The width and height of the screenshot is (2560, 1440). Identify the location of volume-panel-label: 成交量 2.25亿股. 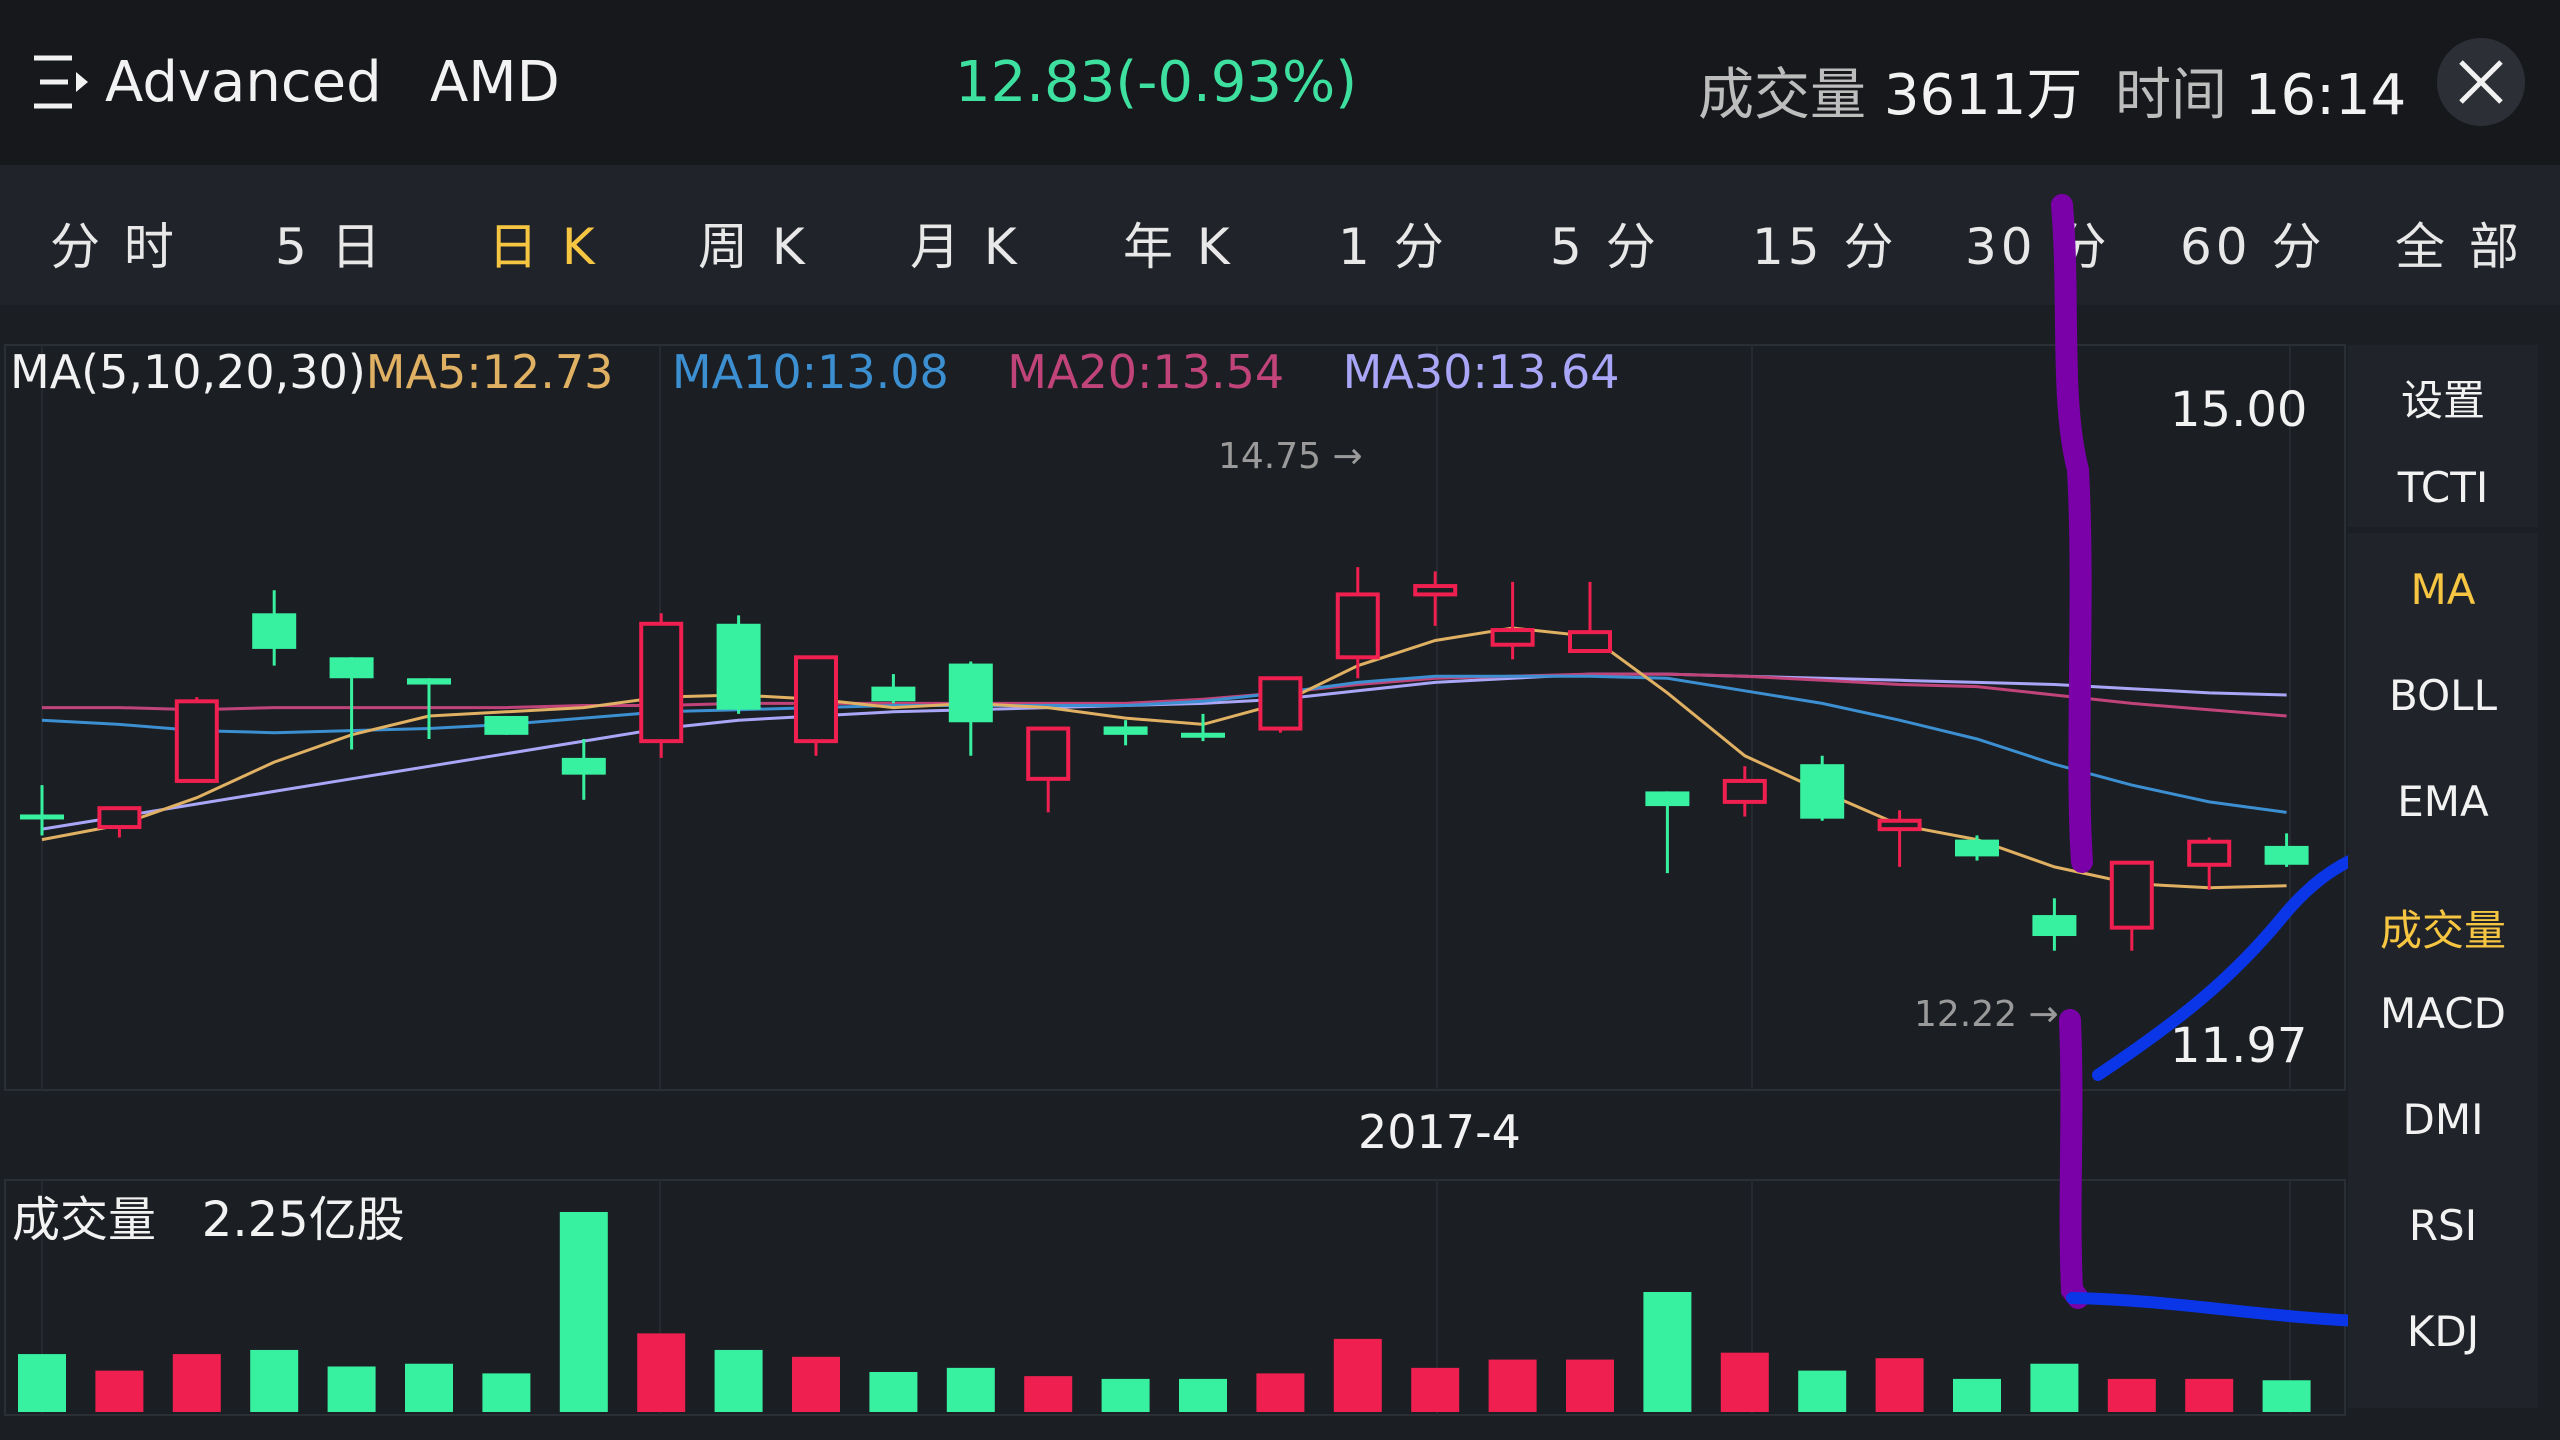
(208, 1215).